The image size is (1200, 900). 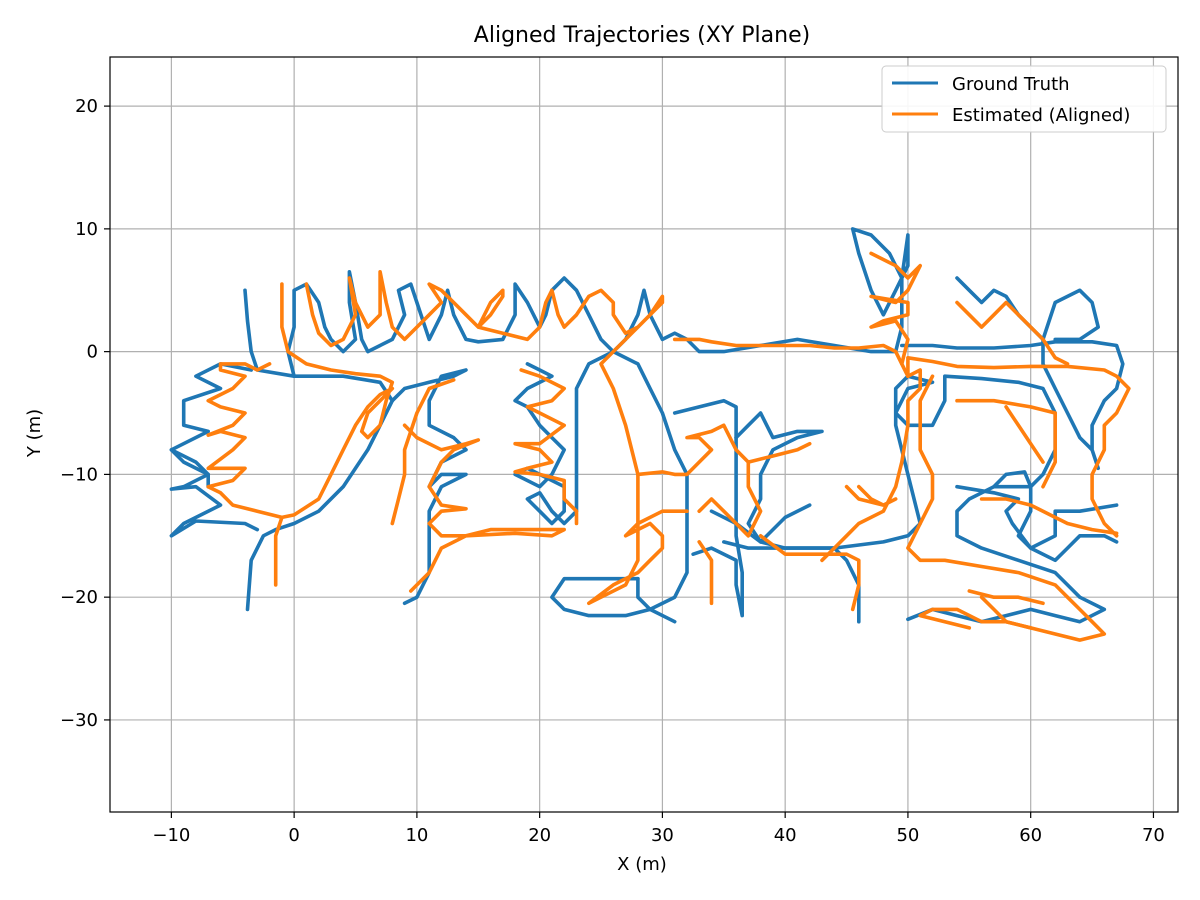 I want to click on legend: Ground Truth Estimated (Aligned), so click(x=1024, y=99).